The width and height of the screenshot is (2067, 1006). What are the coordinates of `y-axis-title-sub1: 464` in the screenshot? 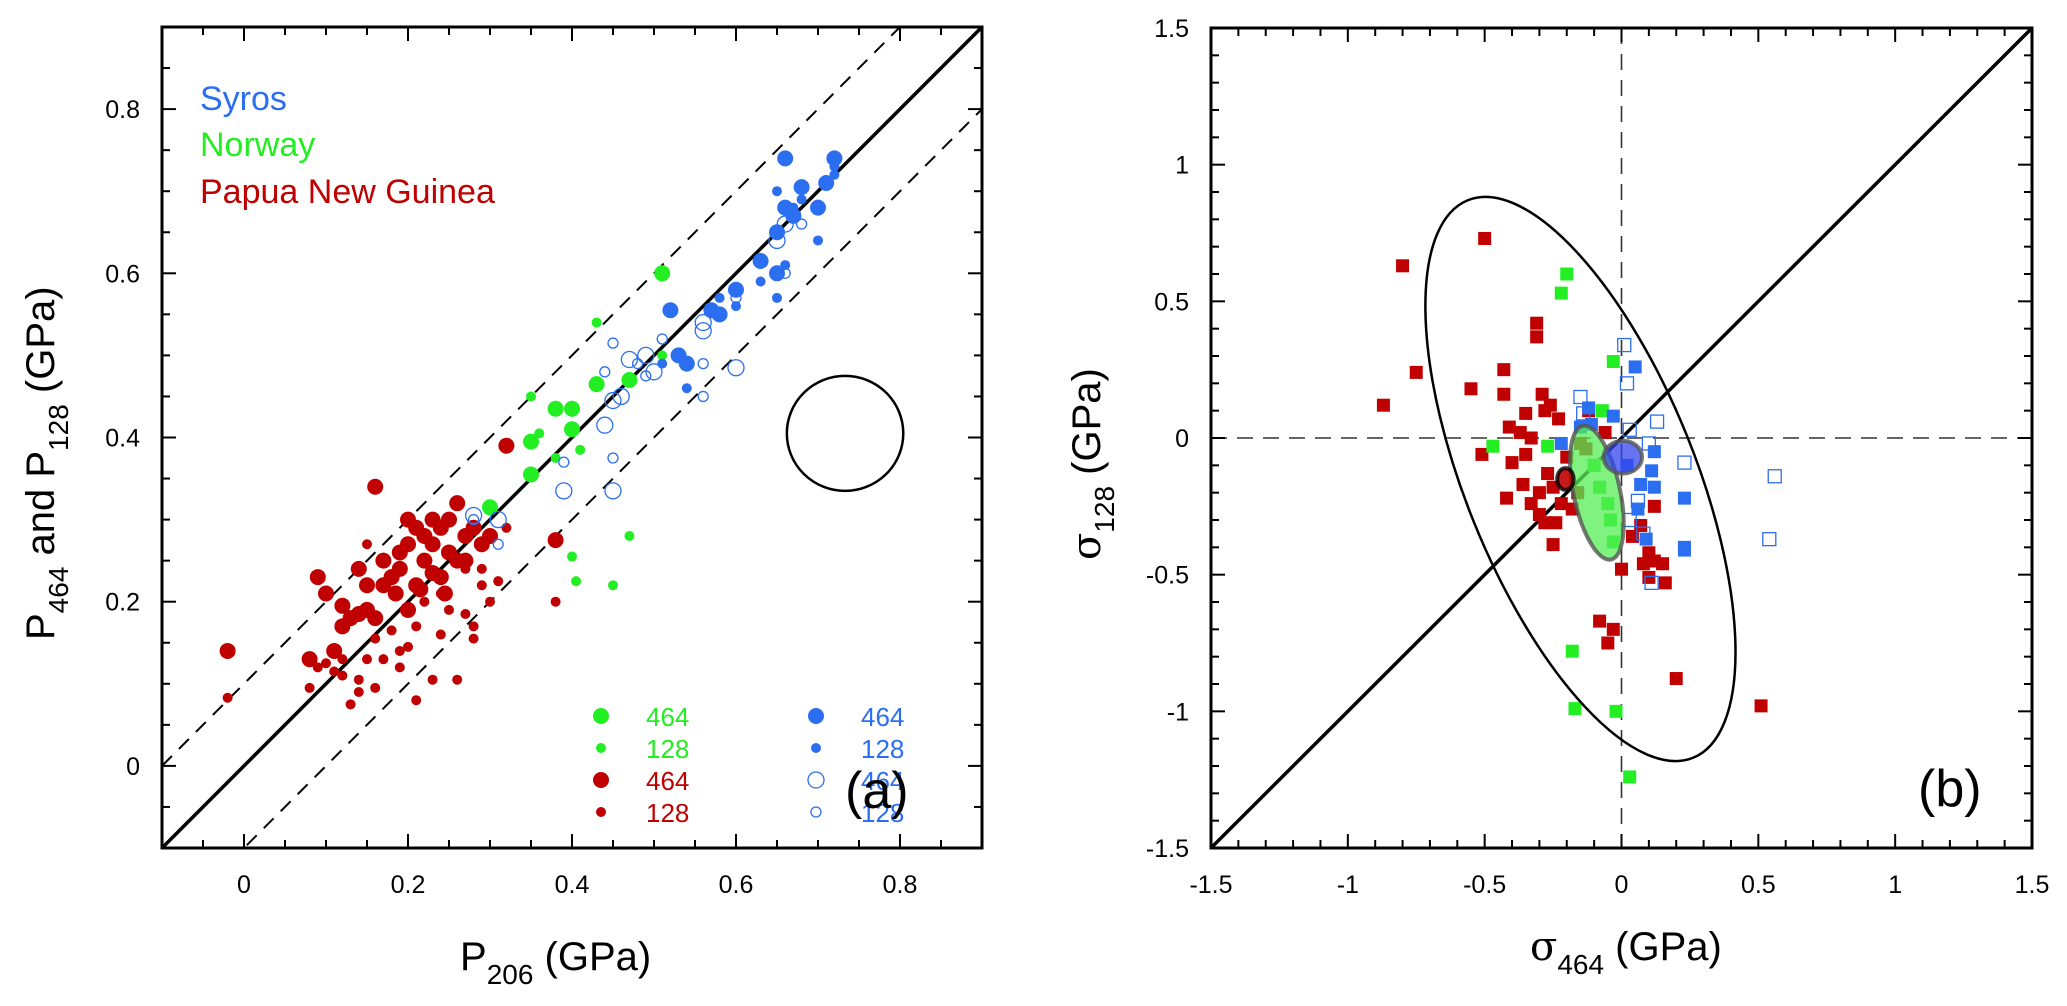 It's located at (58, 590).